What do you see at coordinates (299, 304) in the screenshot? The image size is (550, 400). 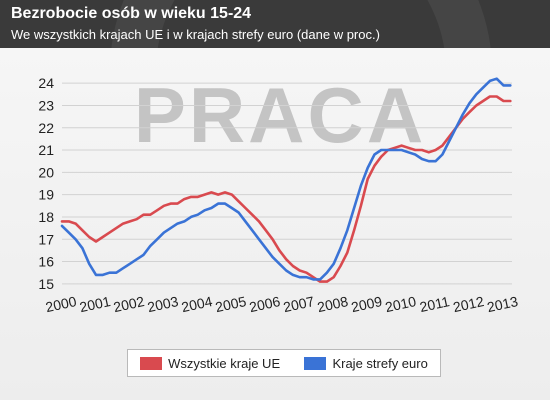 I see `x-tick-label: 2007` at bounding box center [299, 304].